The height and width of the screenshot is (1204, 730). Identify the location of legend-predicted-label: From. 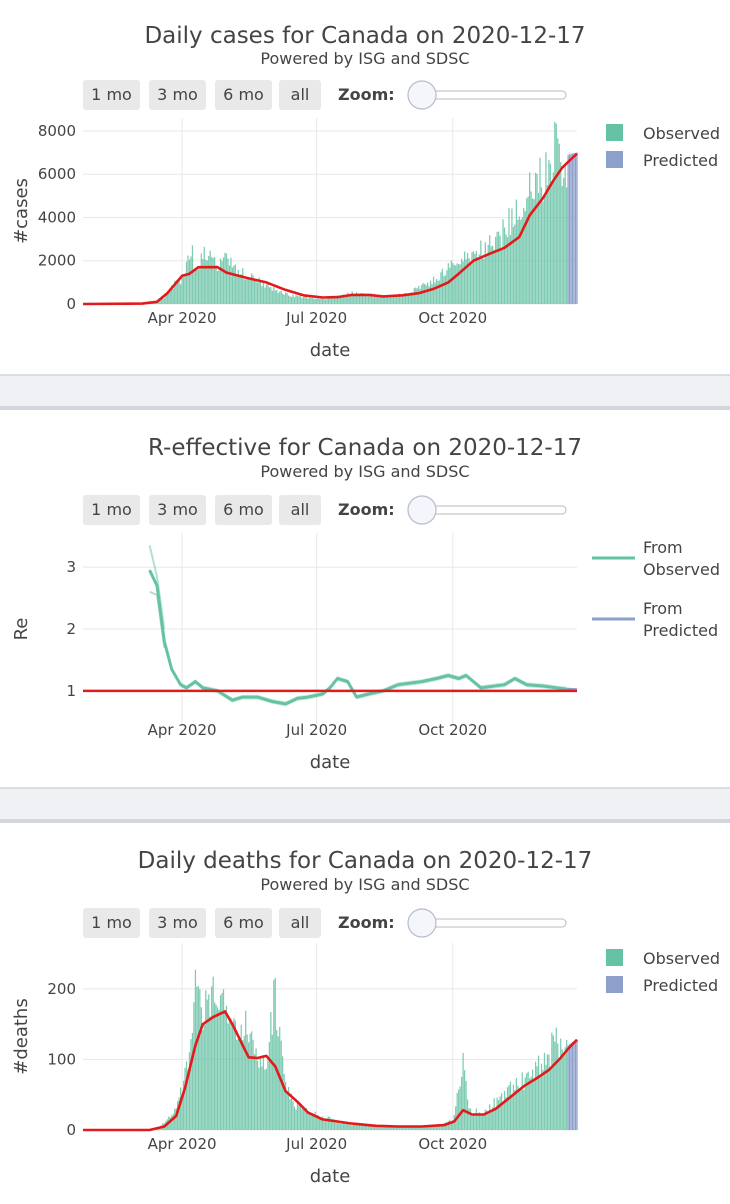
(663, 608).